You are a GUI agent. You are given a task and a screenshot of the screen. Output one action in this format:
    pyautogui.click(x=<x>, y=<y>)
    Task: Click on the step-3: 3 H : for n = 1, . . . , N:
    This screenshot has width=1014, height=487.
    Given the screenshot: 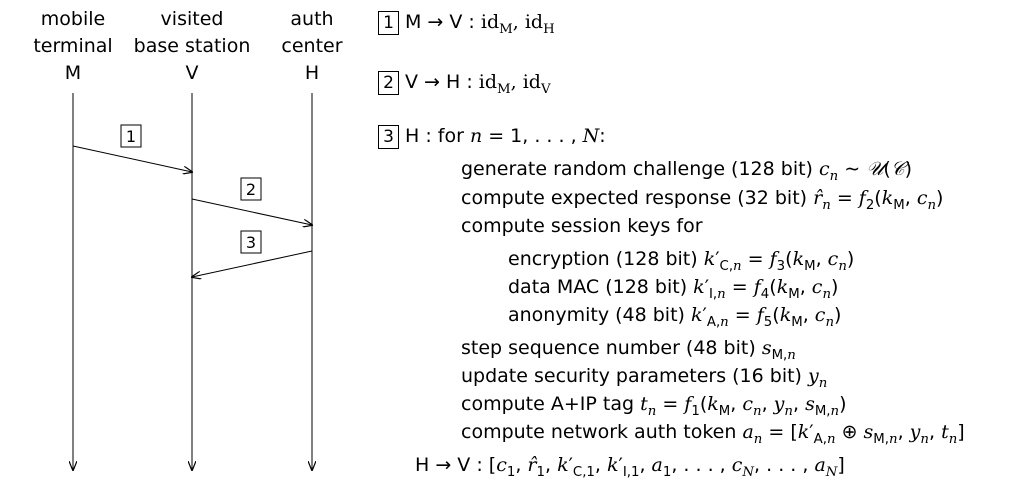 What is the action you would take?
    pyautogui.click(x=492, y=136)
    